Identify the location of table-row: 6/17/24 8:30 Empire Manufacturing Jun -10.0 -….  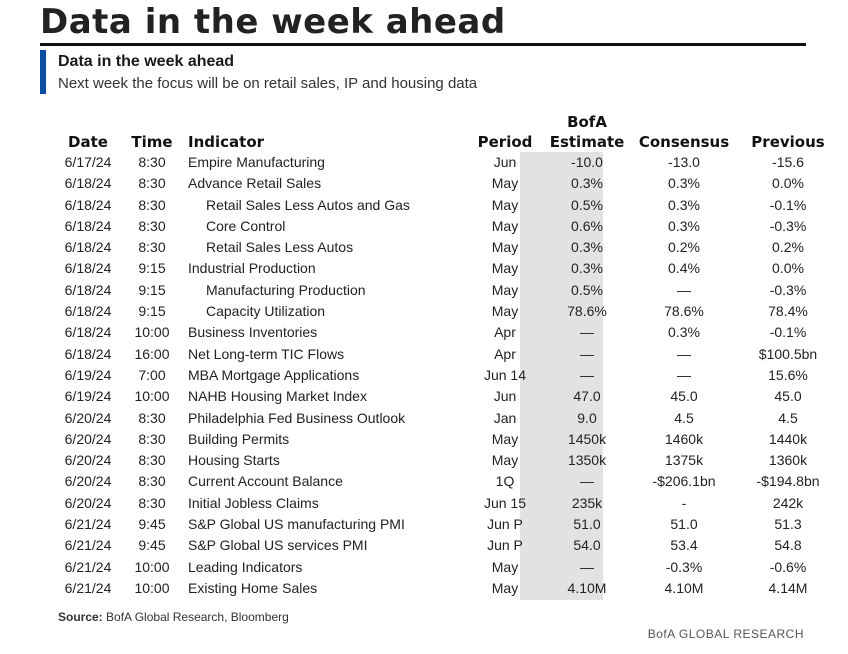
(447, 162).